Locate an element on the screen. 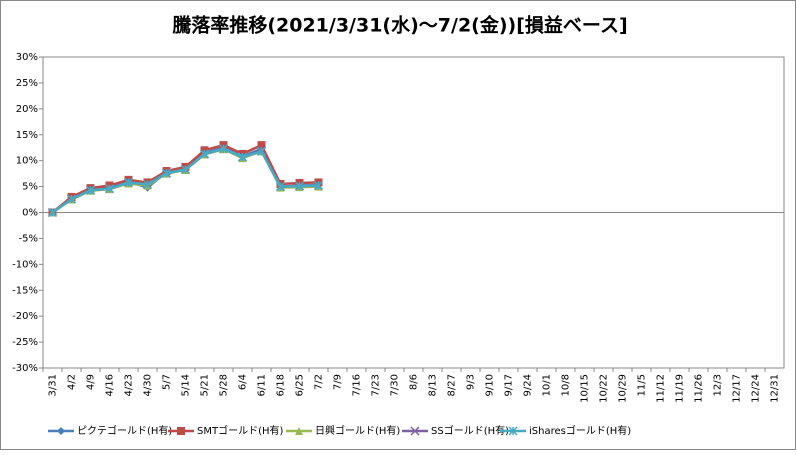 The height and width of the screenshot is (455, 797). y-tick-label: -25% is located at coordinates (25, 342).